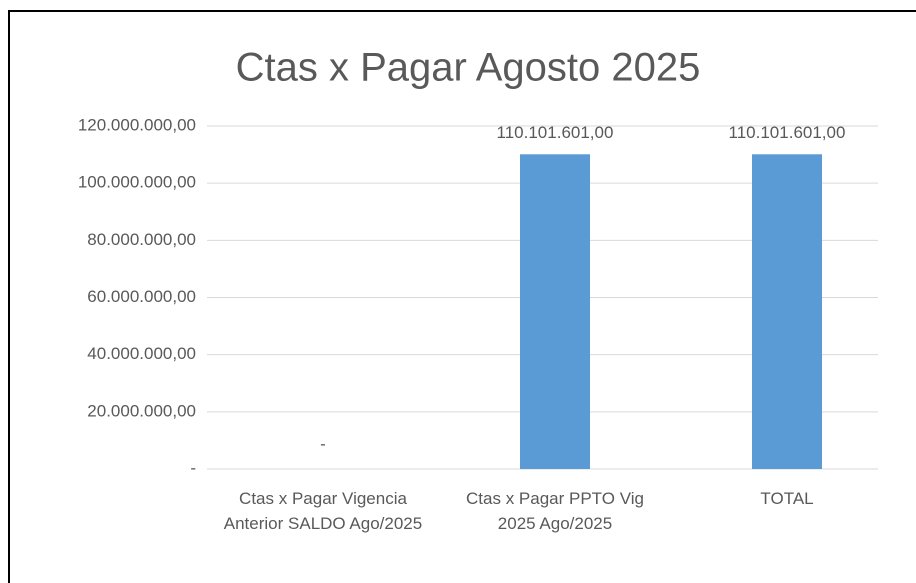  Describe the element at coordinates (555, 511) in the screenshot. I see `x-tick-label: Ctas x Pagar PPTO Vig 2025 Ago/2025` at that location.